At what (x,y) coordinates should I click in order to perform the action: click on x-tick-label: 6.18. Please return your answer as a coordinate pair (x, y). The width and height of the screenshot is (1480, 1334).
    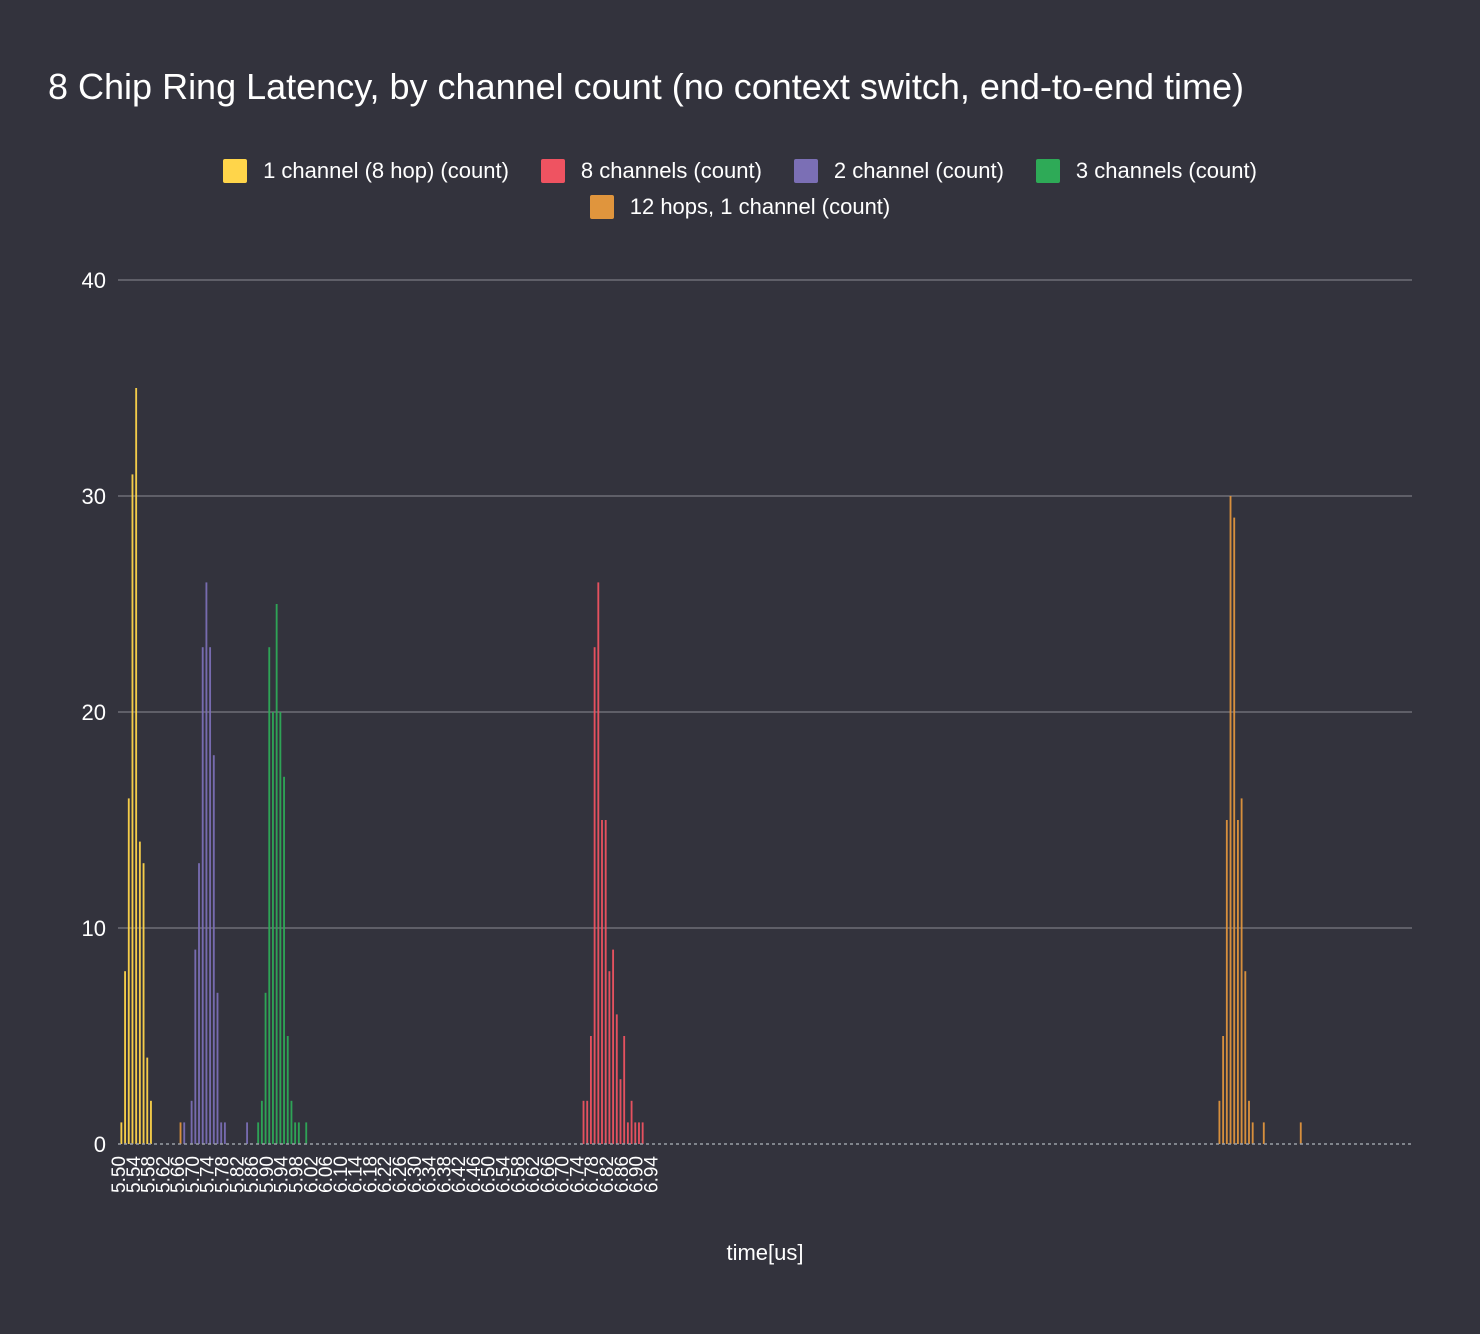
    Looking at the image, I should click on (370, 1174).